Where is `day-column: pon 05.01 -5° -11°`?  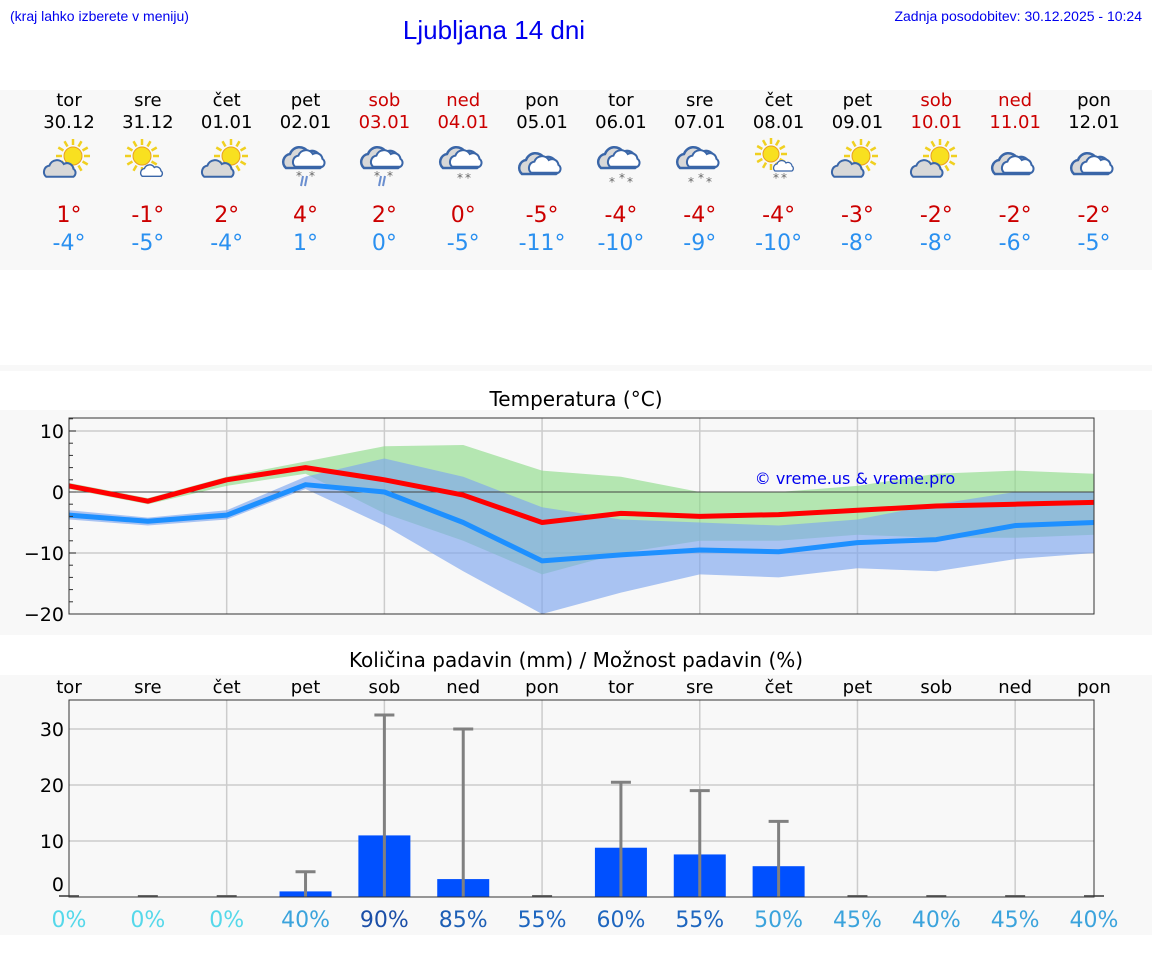
day-column: pon 05.01 -5° -11° is located at coordinates (542, 174).